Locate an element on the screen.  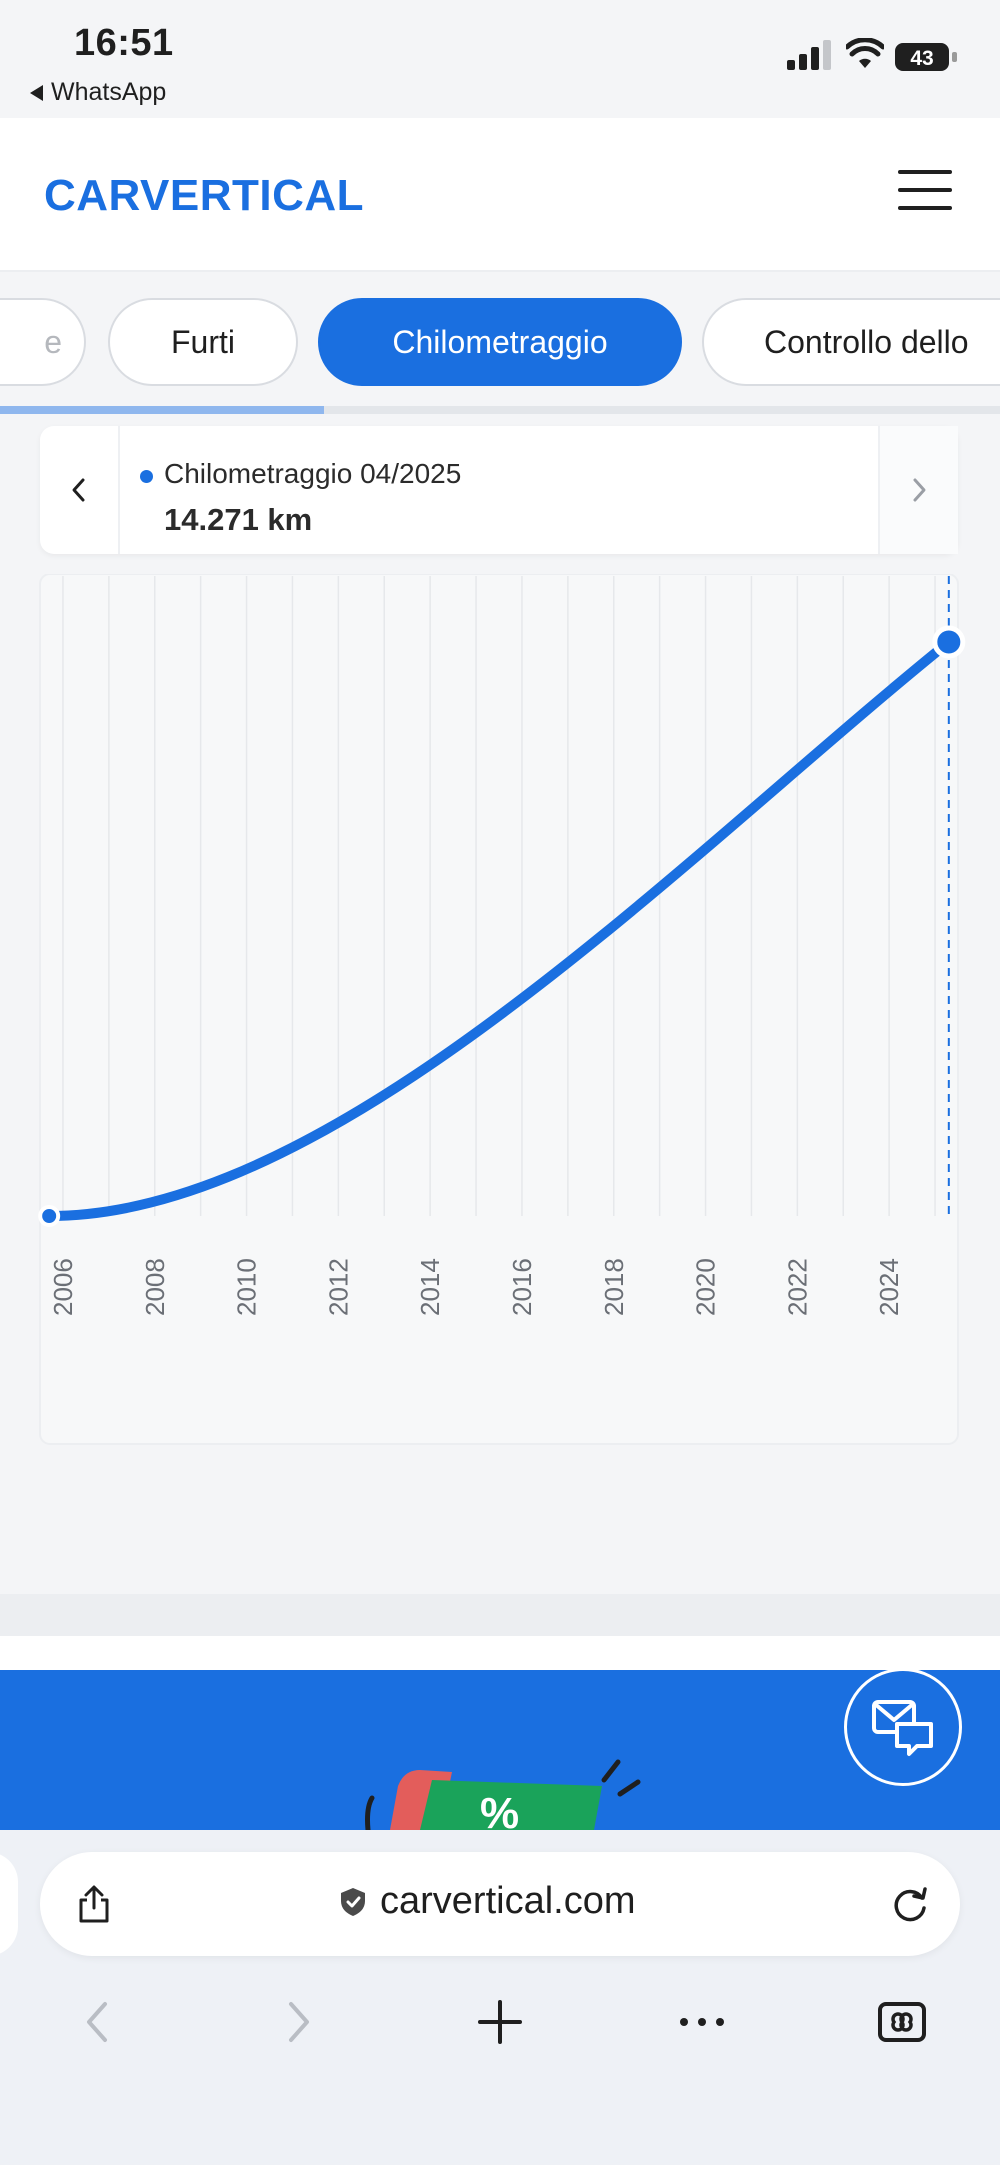
x-tick-label: 2010 is located at coordinates (247, 1287).